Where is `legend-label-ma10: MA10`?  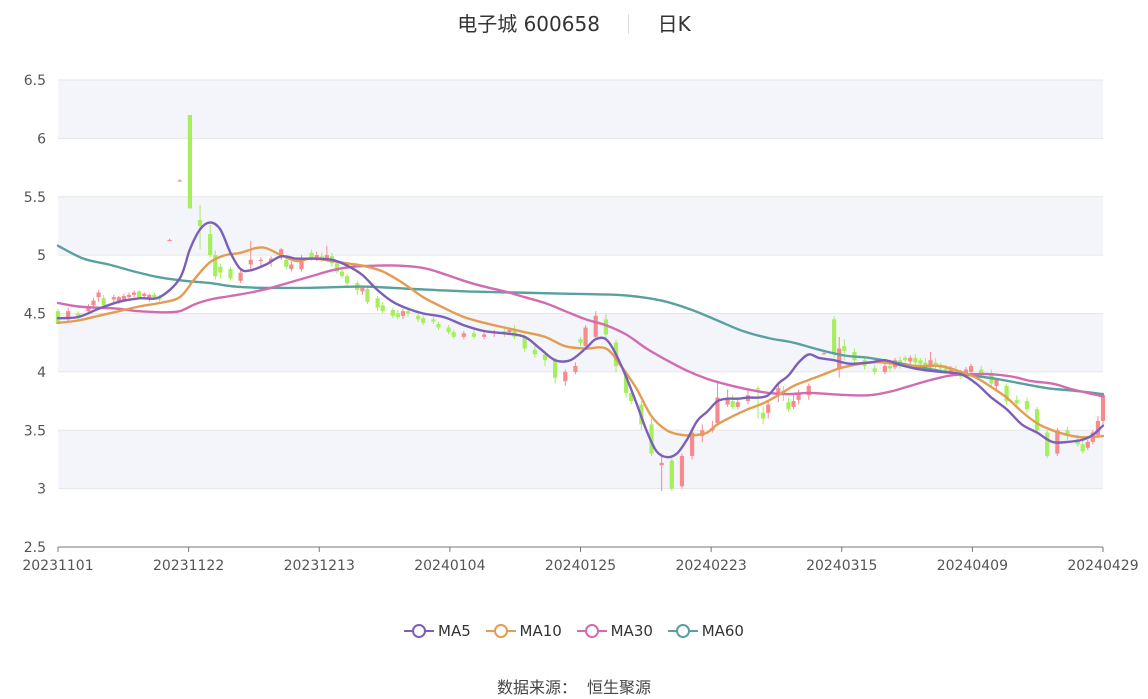
legend-label-ma10: MA10 is located at coordinates (540, 631).